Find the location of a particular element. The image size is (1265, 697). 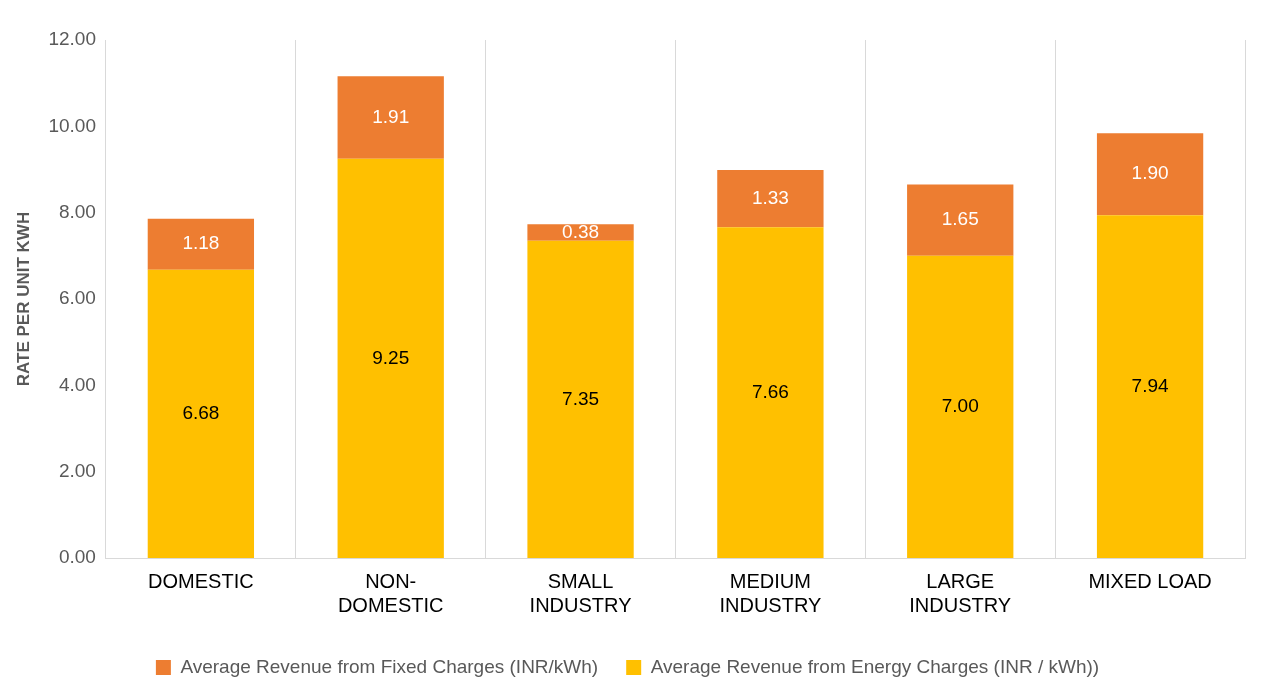

data-label: 9.25 is located at coordinates (391, 357).